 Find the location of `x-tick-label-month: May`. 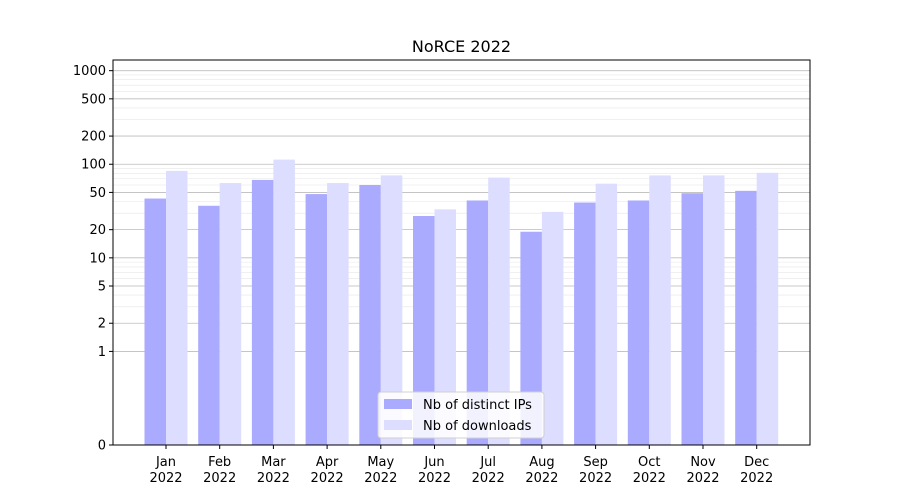

x-tick-label-month: May is located at coordinates (380, 462).